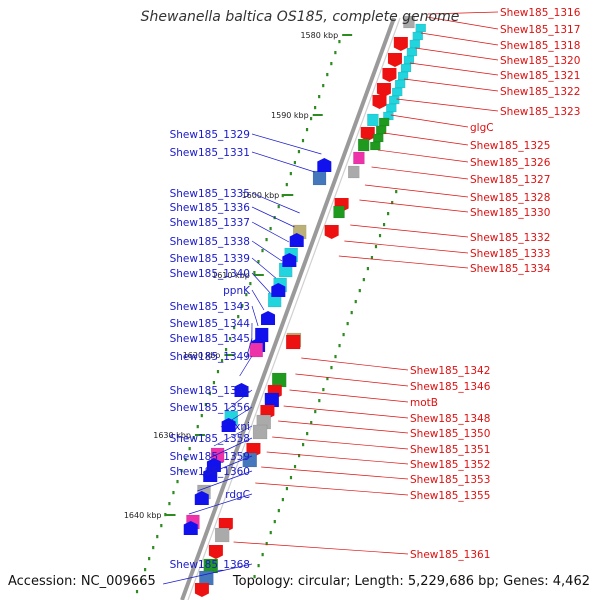 The height and width of the screenshot is (600, 600). I want to click on right-gene-label: Shew185_1348, so click(450, 419).